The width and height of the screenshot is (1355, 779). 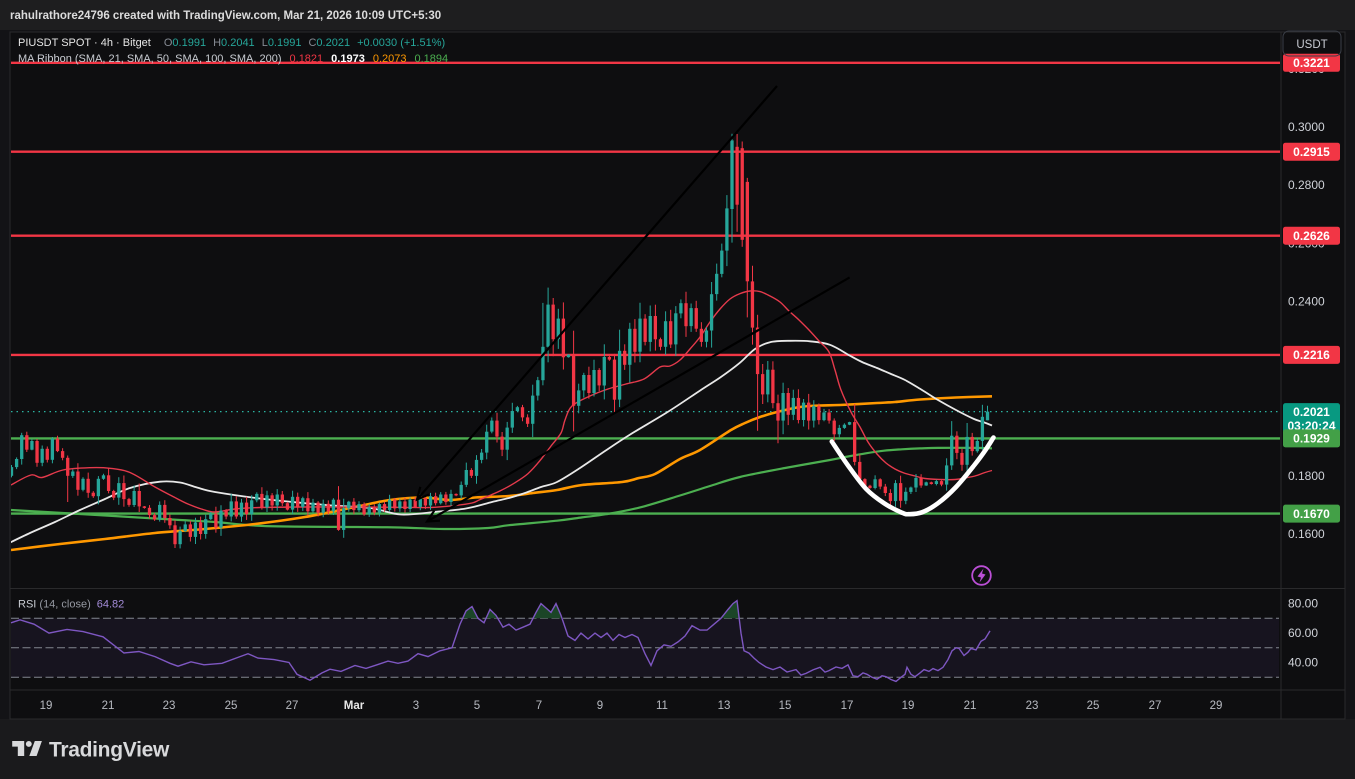 What do you see at coordinates (1216, 706) in the screenshot?
I see `svg-text: 29` at bounding box center [1216, 706].